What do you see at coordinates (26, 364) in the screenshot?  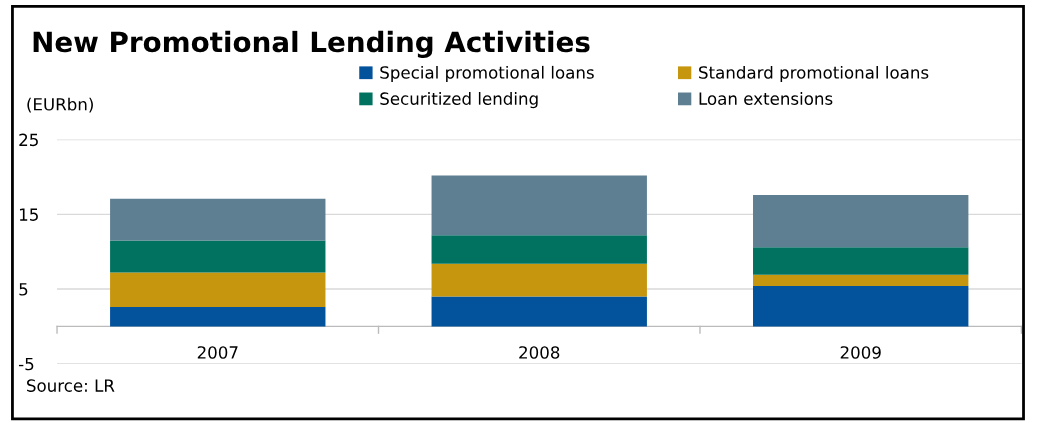 I see `y-tick-label: -5` at bounding box center [26, 364].